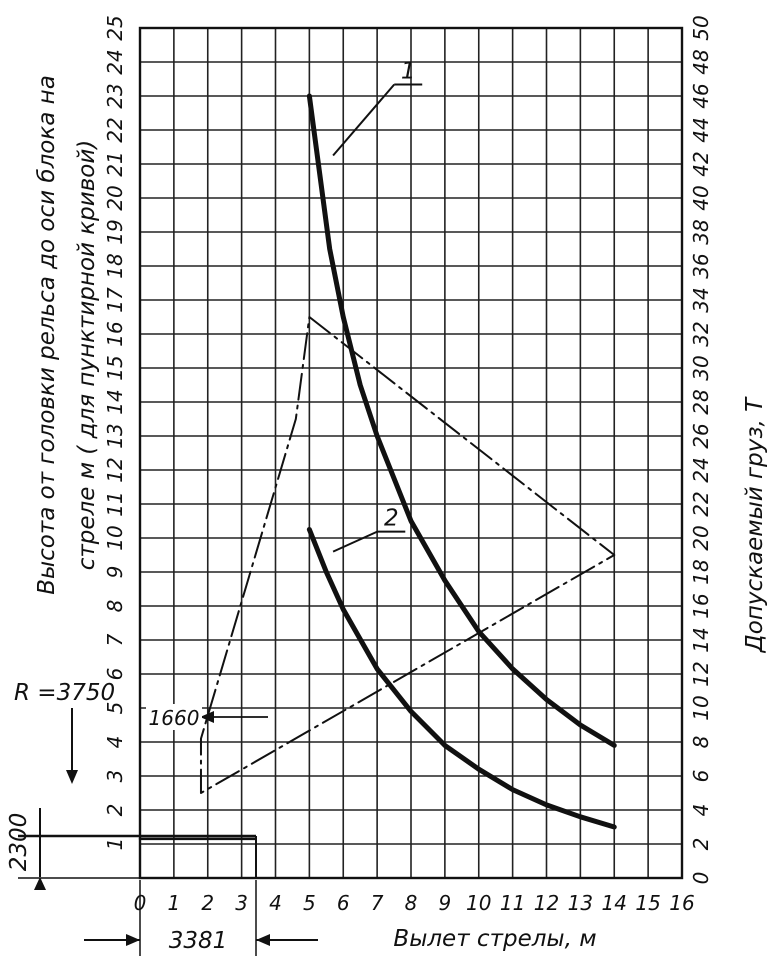 The width and height of the screenshot is (781, 968). What do you see at coordinates (701, 95) in the screenshot?
I see `y-right-tick-label: 46` at bounding box center [701, 95].